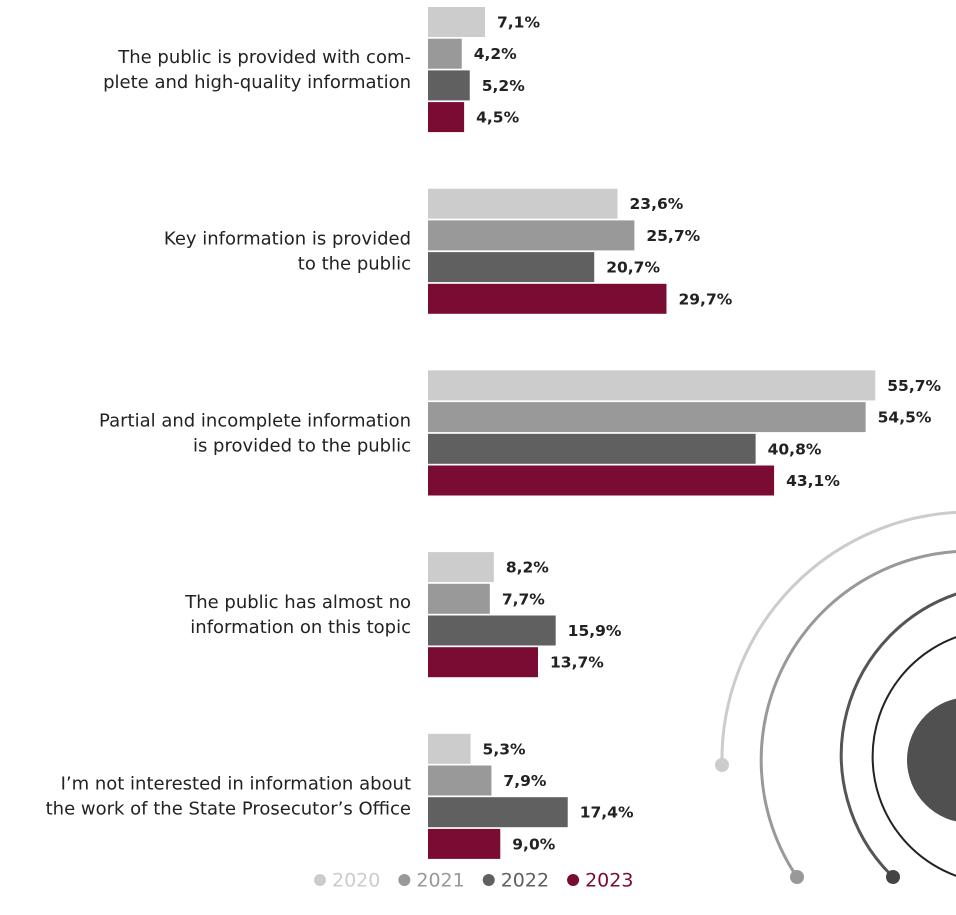  What do you see at coordinates (523, 599) in the screenshot?
I see `value-label: 7,7%` at bounding box center [523, 599].